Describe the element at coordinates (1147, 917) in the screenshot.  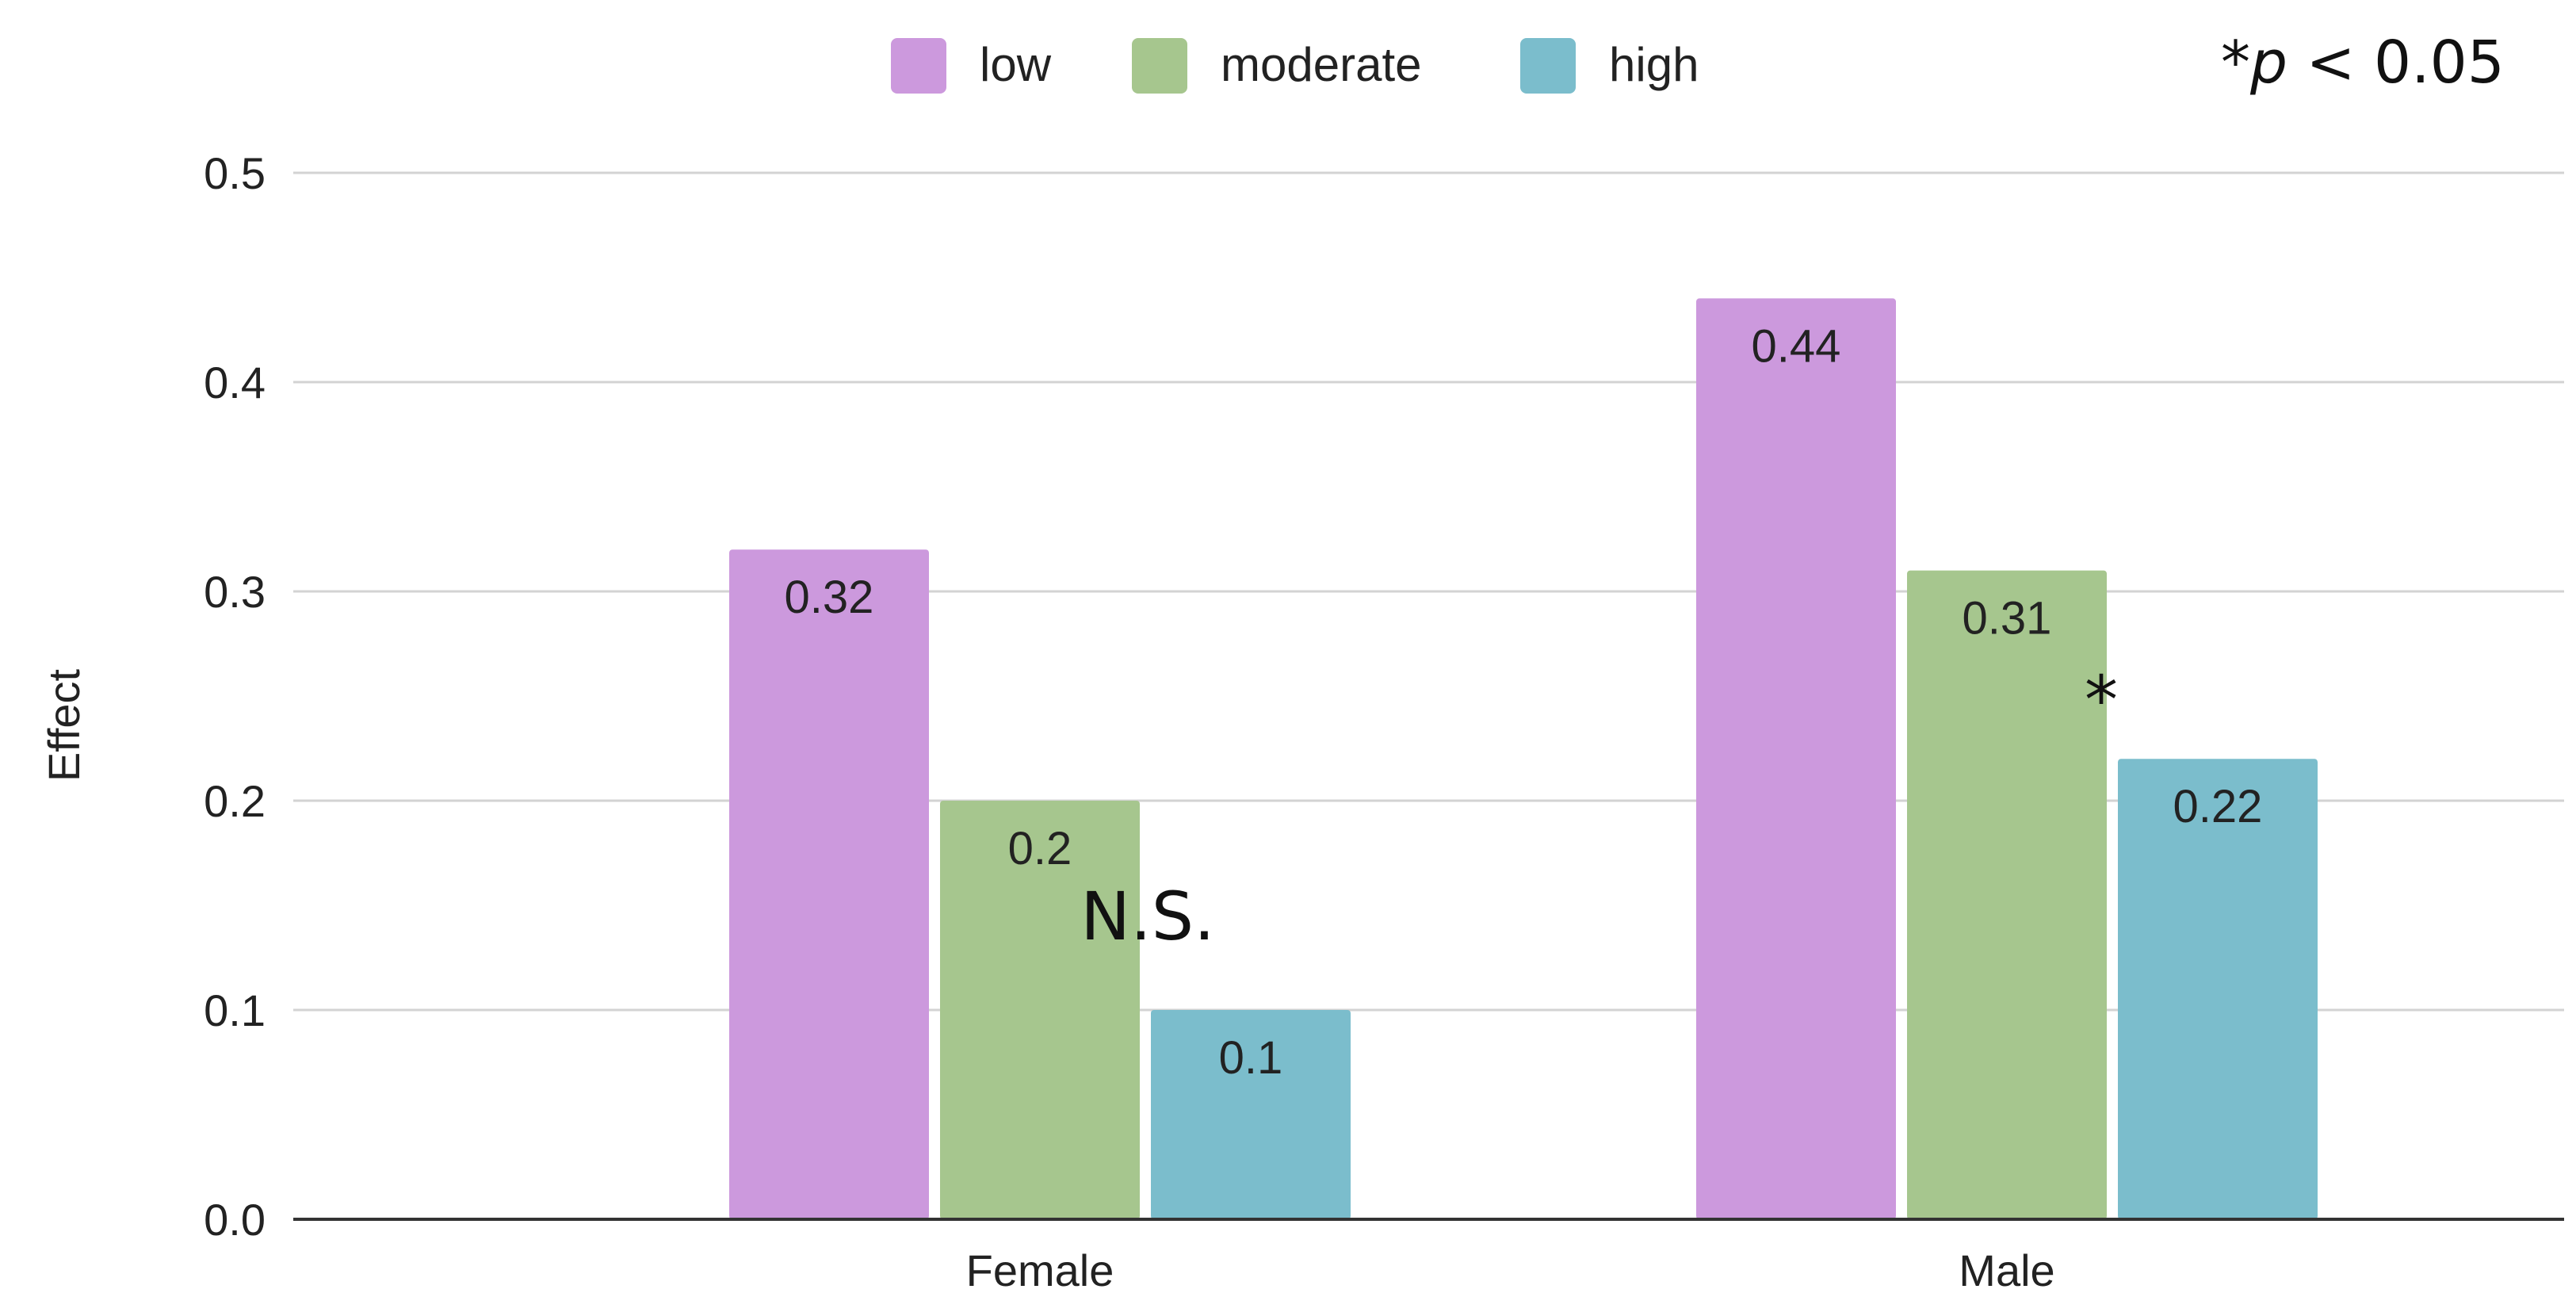
I see `not-significant-marker: N.S.` at that location.